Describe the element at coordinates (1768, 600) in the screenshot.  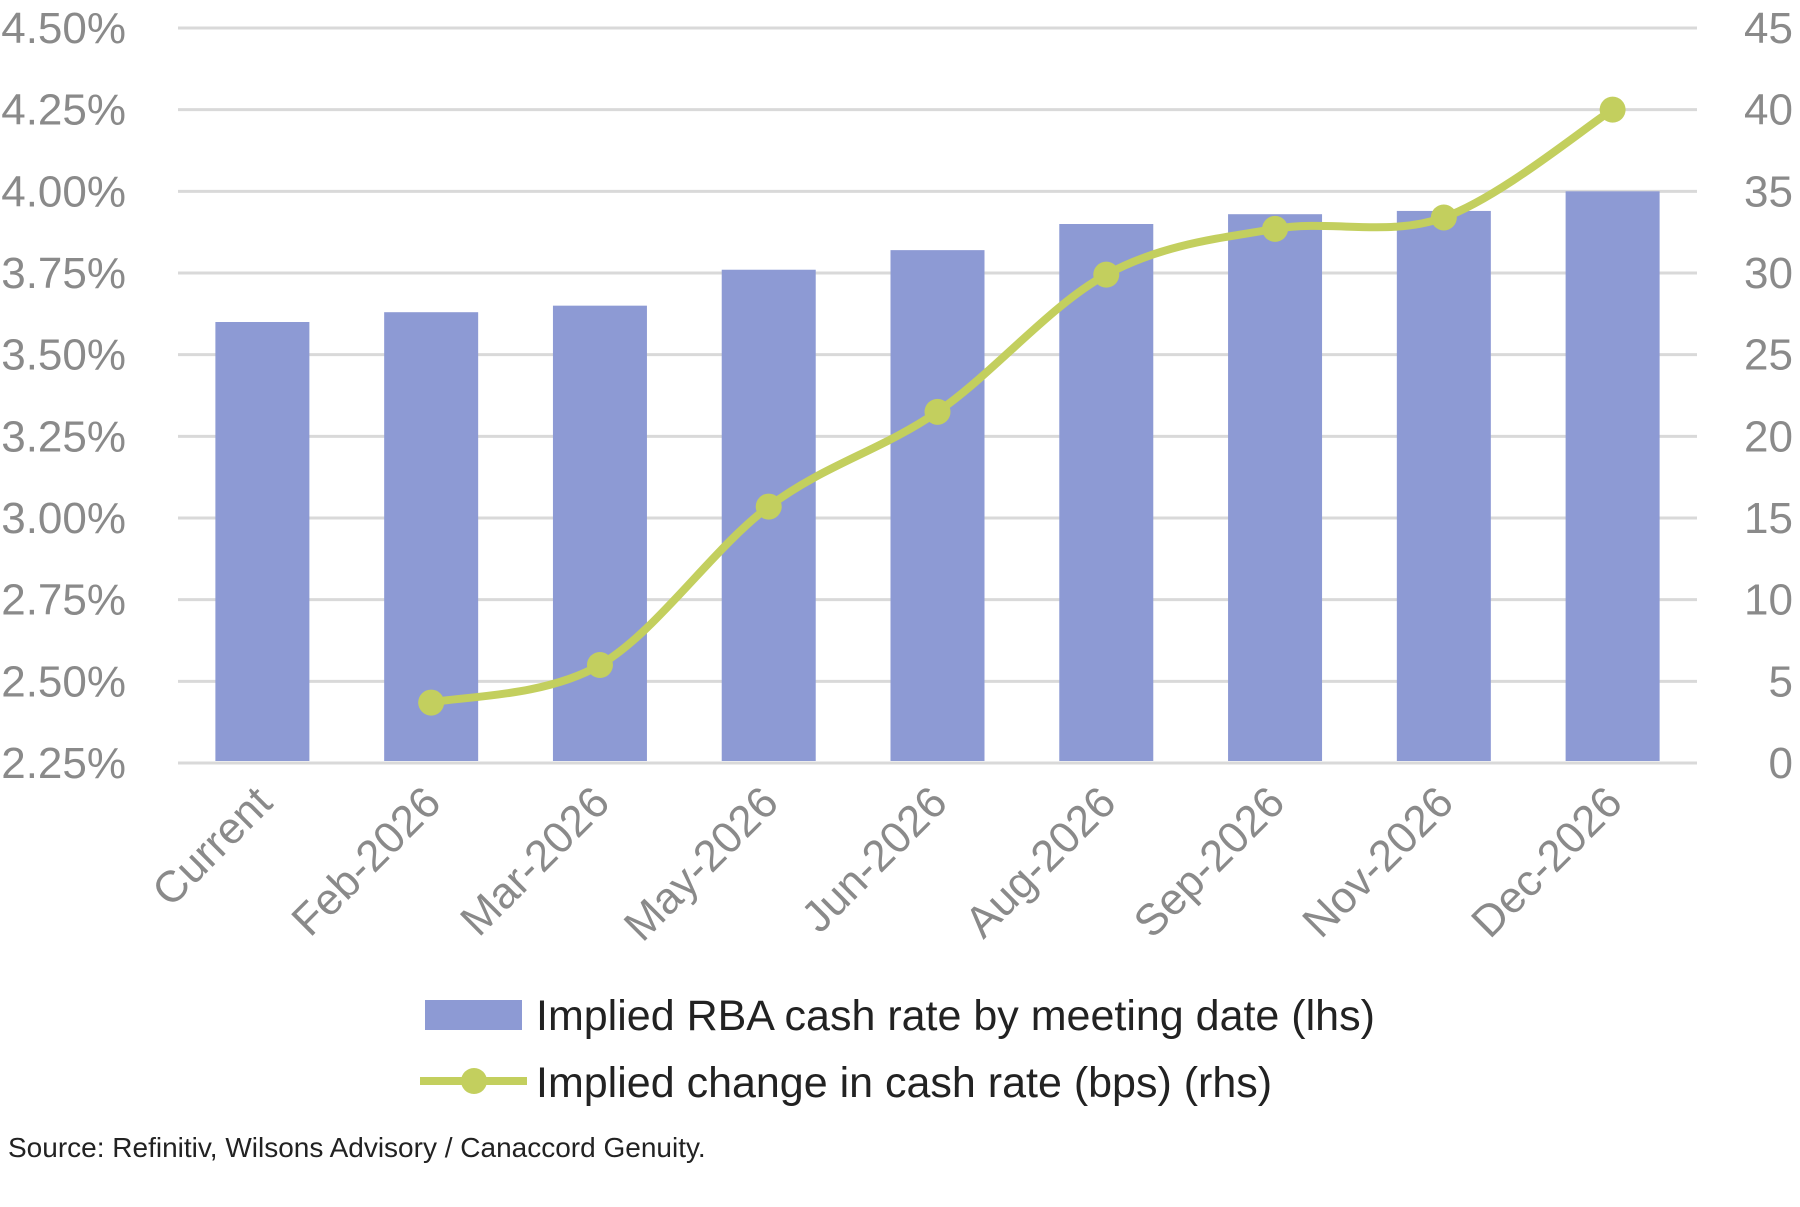
I see `right-tick-label: 10` at that location.